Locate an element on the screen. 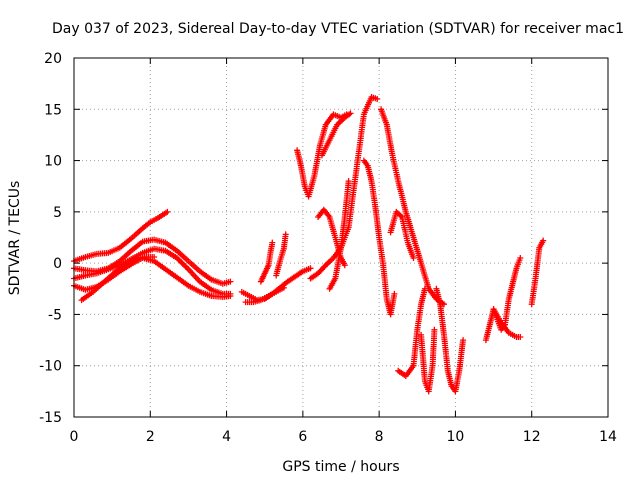 The height and width of the screenshot is (480, 640). y-tick-label: -15 is located at coordinates (50, 418).